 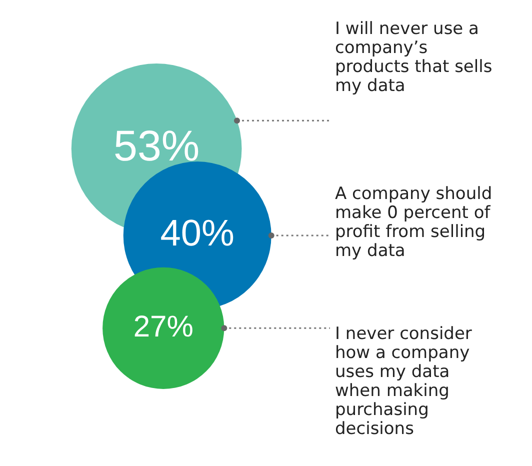 What do you see at coordinates (157, 146) in the screenshot?
I see `data-label: 53%` at bounding box center [157, 146].